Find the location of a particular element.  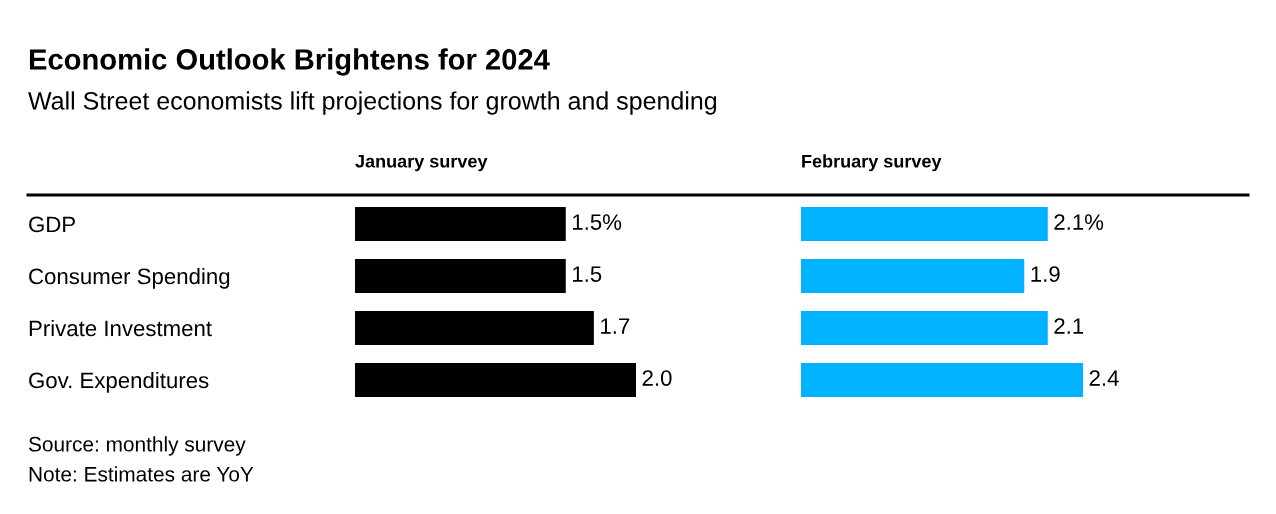

data-label: 2.1 is located at coordinates (1069, 326).